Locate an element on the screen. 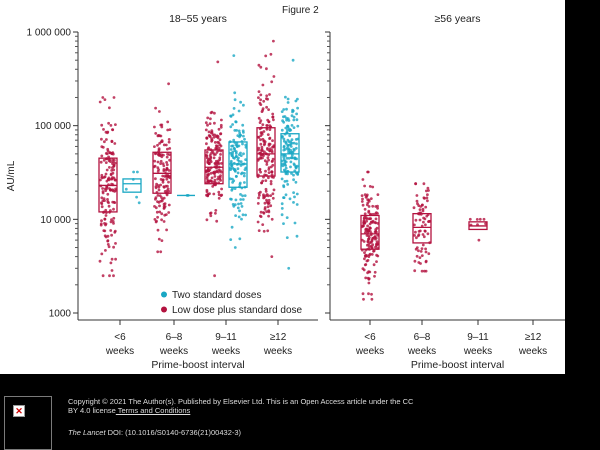 This screenshot has height=450, width=600. x-tick-label-line2: weeks is located at coordinates (369, 351).